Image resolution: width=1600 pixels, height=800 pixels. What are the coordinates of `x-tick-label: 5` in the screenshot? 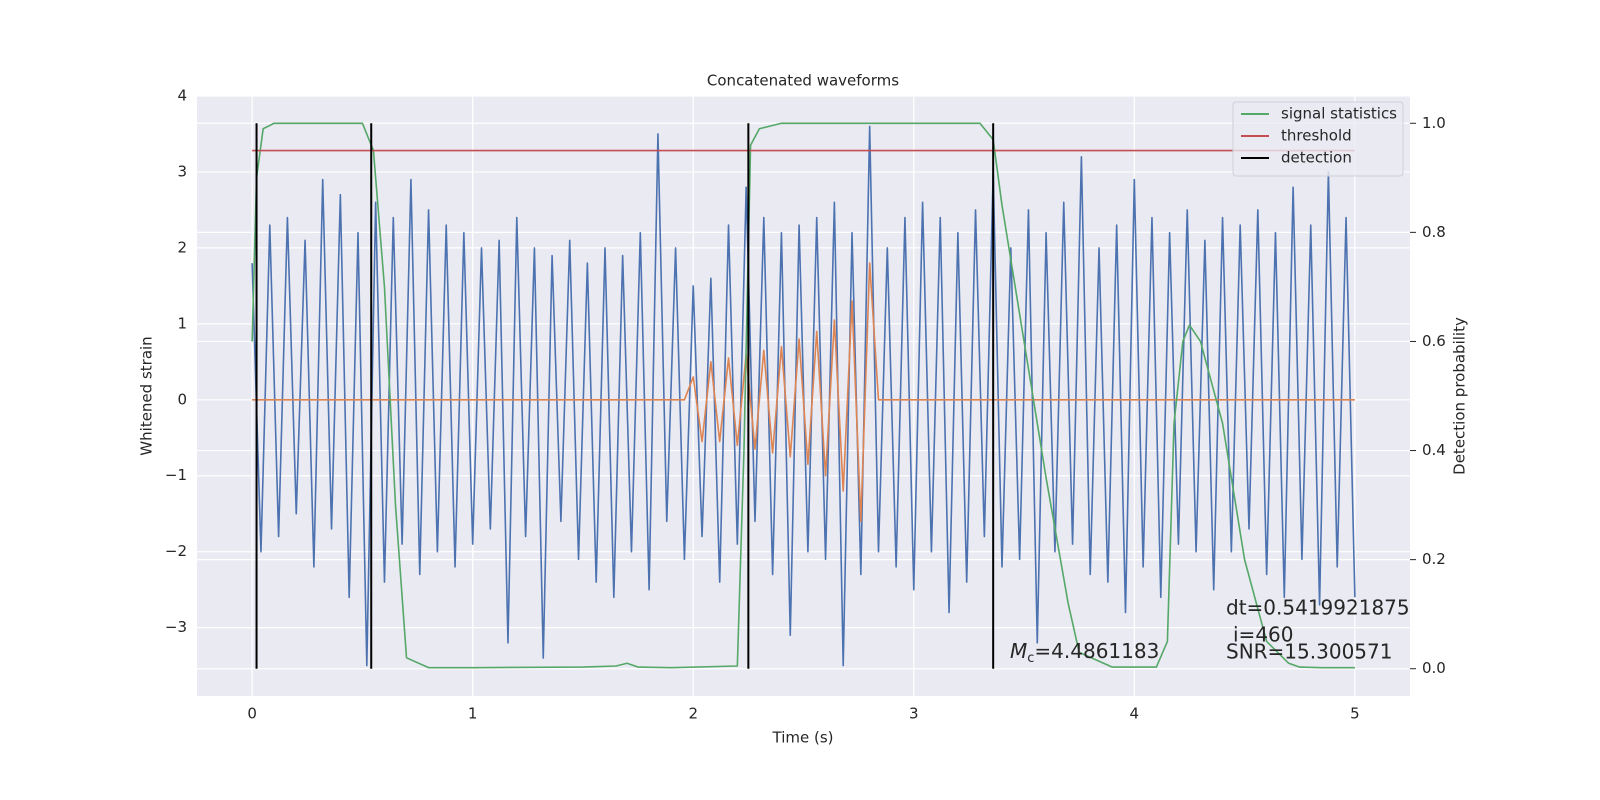 It's located at (1355, 714).